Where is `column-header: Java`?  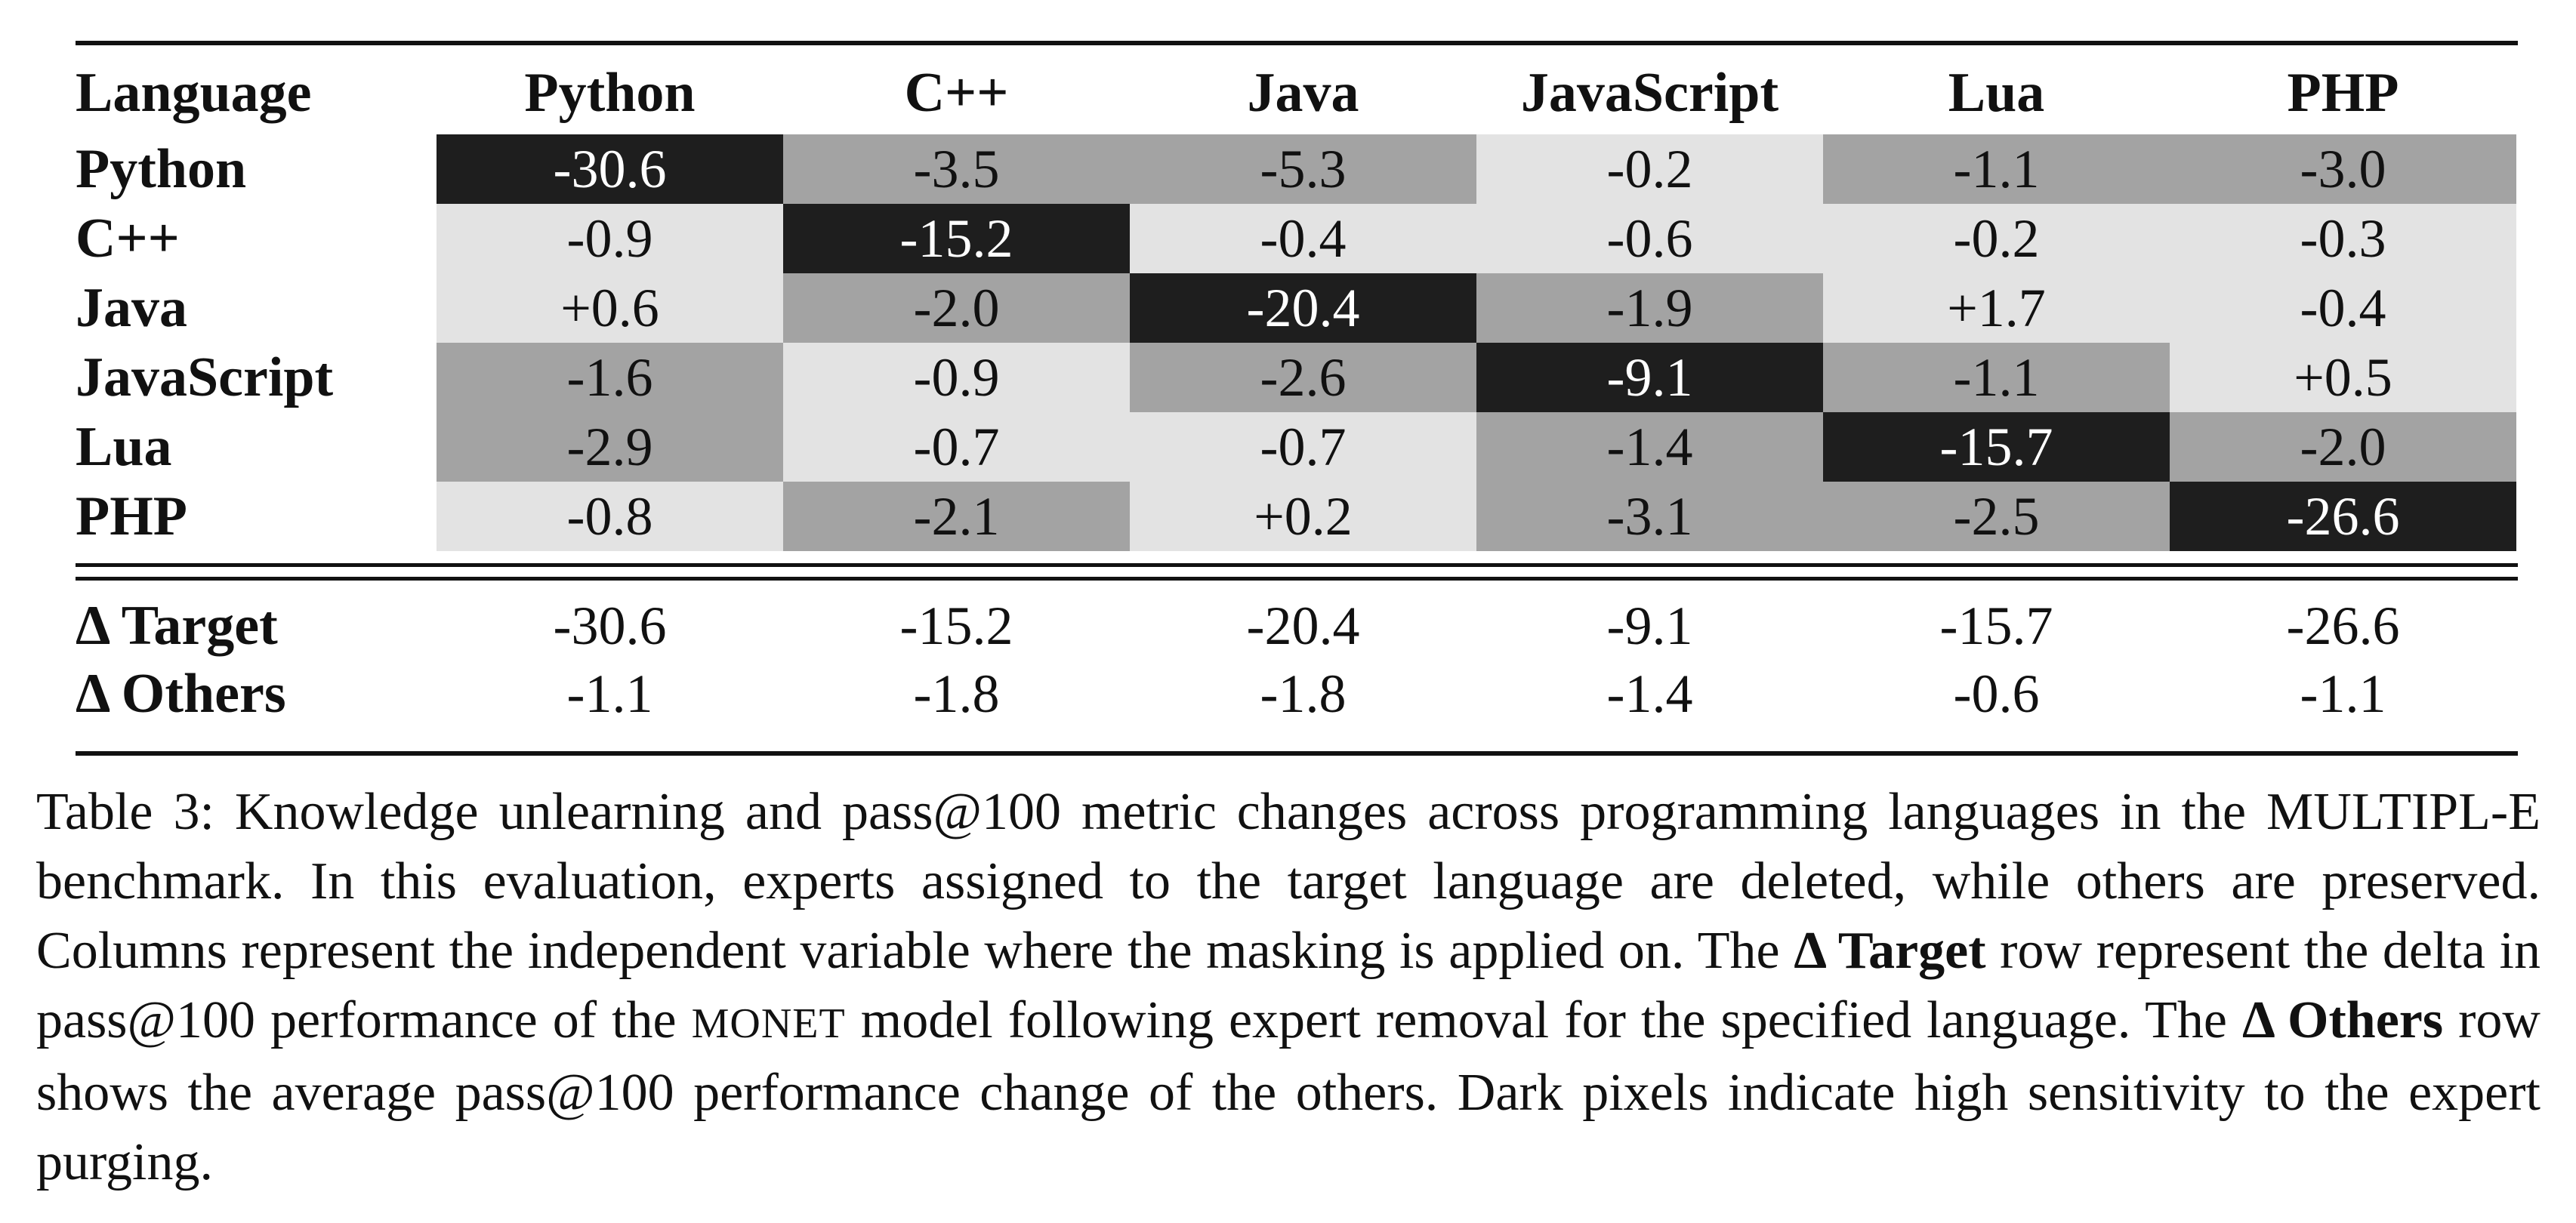
column-header: Java is located at coordinates (1303, 93).